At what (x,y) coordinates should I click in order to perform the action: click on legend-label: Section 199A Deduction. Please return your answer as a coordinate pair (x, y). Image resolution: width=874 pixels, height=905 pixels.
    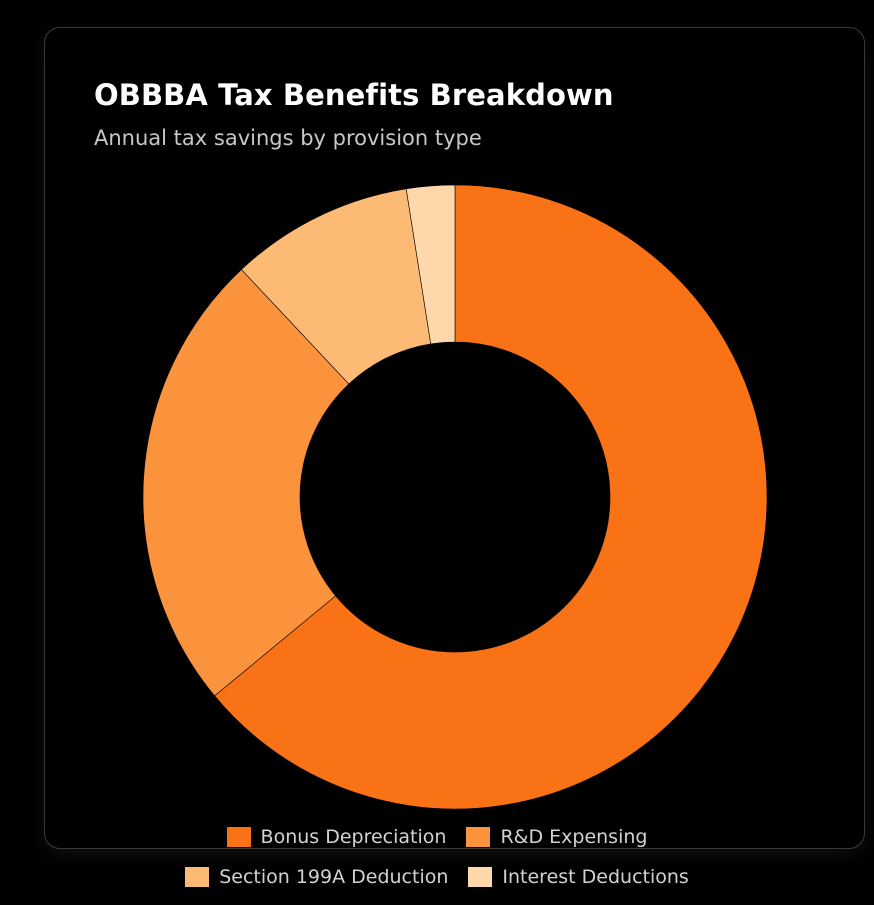
    Looking at the image, I should click on (334, 877).